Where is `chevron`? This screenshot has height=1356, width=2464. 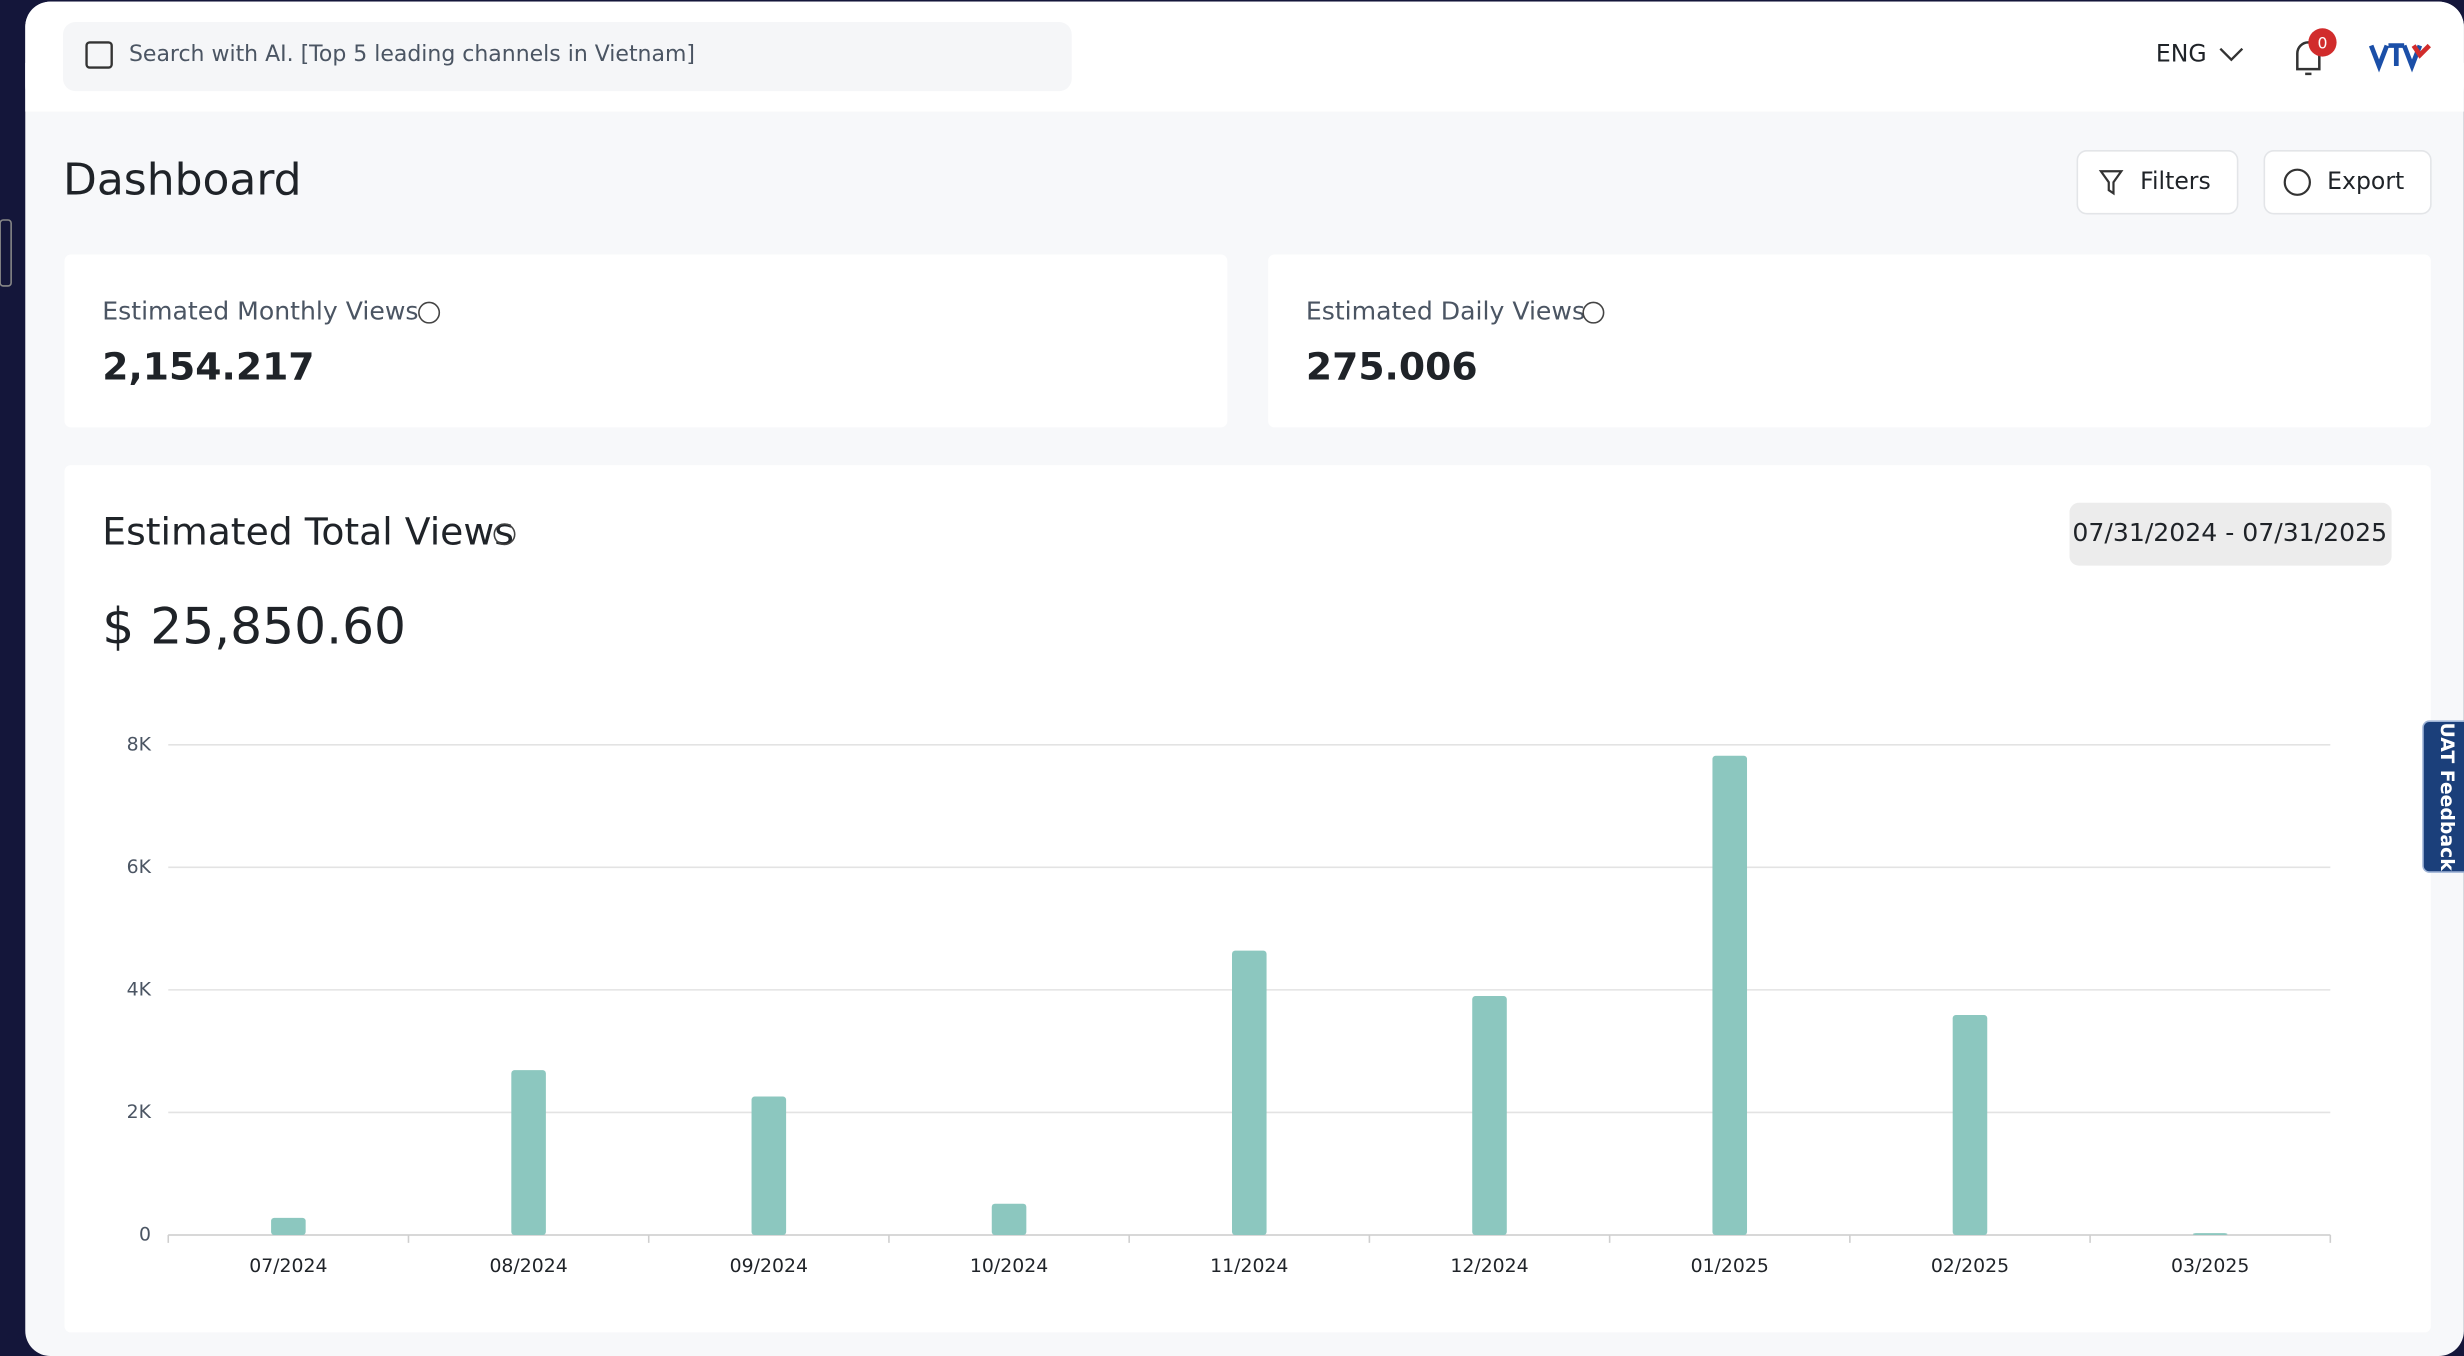 chevron is located at coordinates (2231, 54).